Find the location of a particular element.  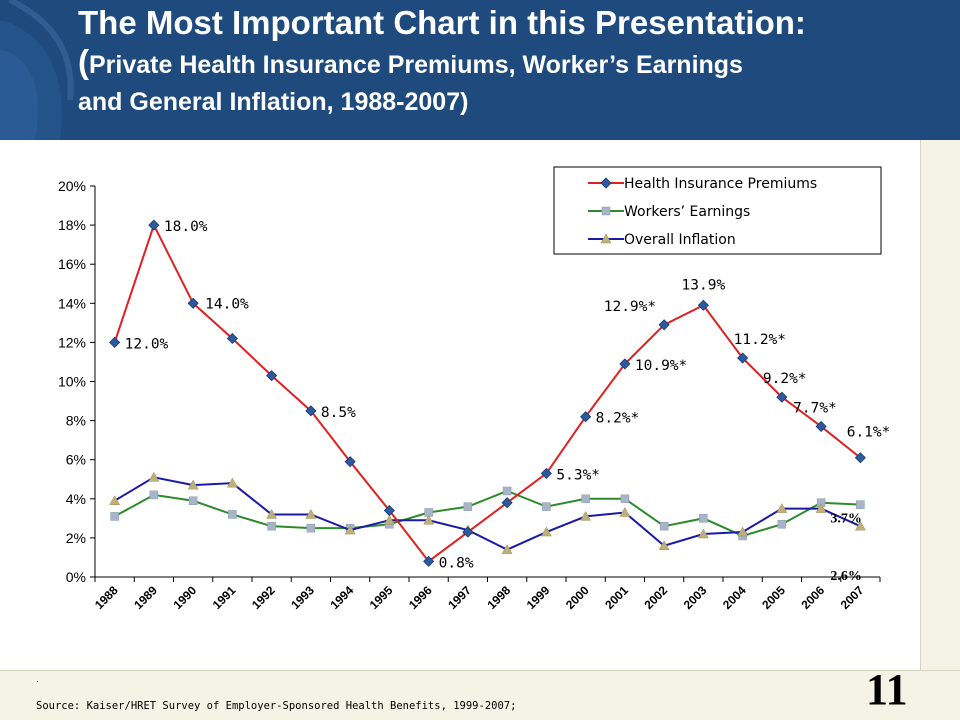

y-tick-label: 16% is located at coordinates (72, 264).